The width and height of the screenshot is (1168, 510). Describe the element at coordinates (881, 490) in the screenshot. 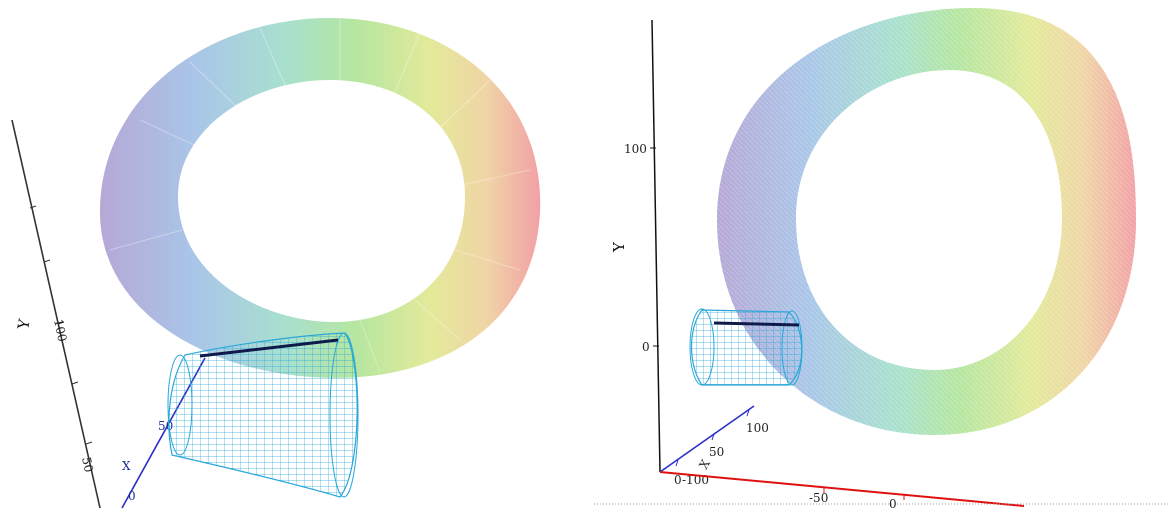

I see `right-z-axis: -50 0` at that location.